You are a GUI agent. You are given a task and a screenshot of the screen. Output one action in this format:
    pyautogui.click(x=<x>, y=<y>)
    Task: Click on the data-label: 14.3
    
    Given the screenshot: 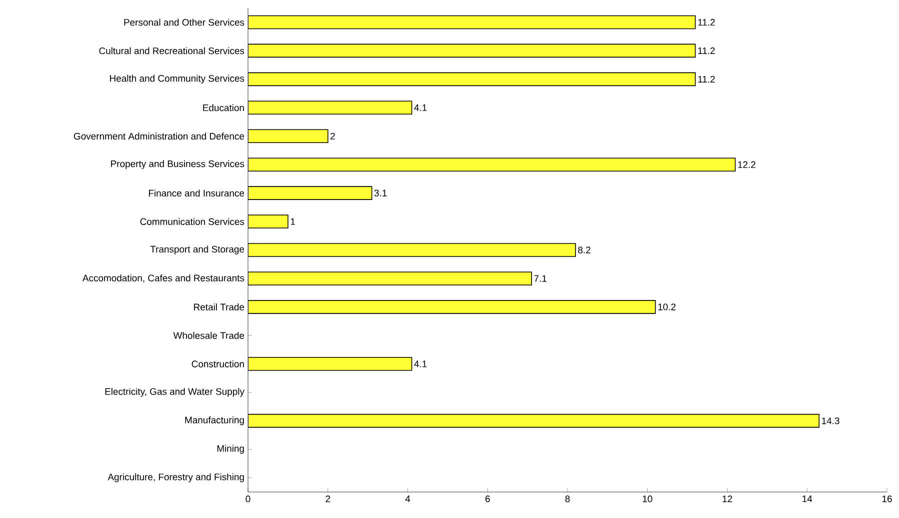 What is the action you would take?
    pyautogui.click(x=831, y=420)
    